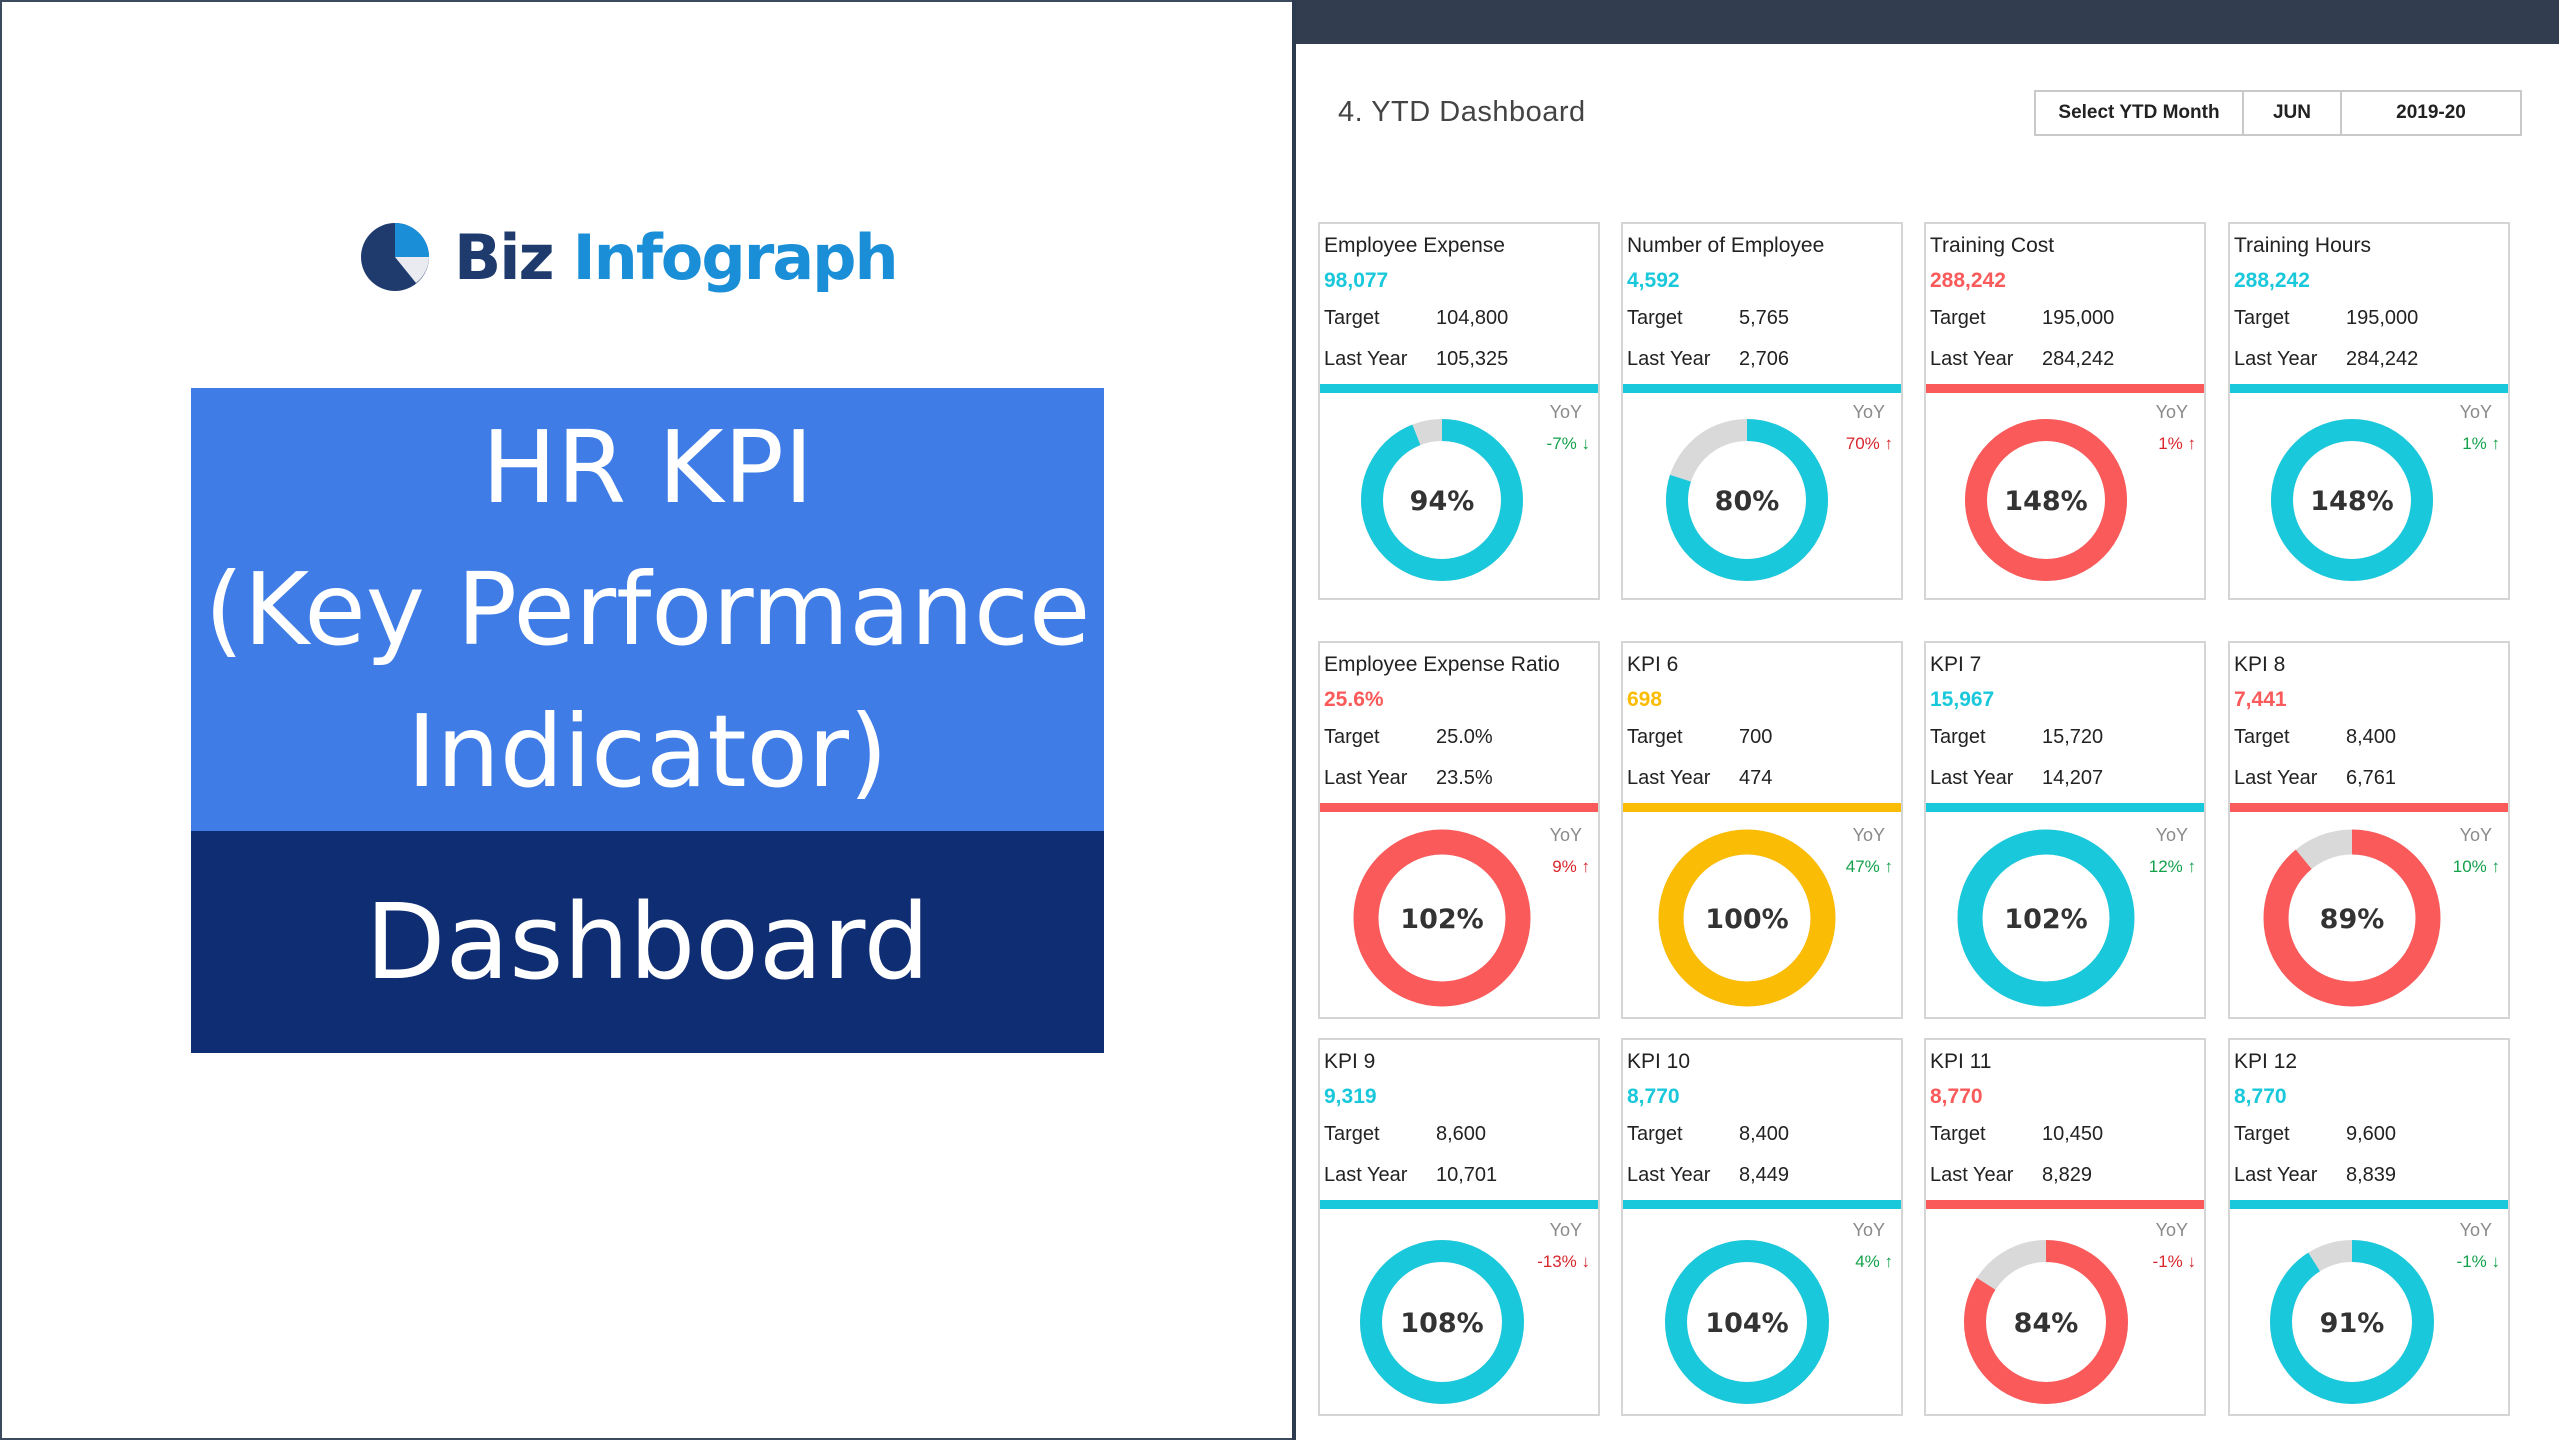  Describe the element at coordinates (1356, 280) in the screenshot. I see `kpi-value: 98,077` at that location.